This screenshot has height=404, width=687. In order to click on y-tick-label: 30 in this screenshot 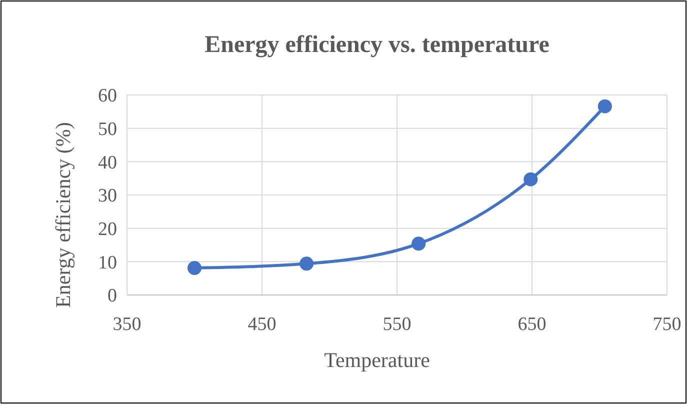, I will do `click(107, 196)`.